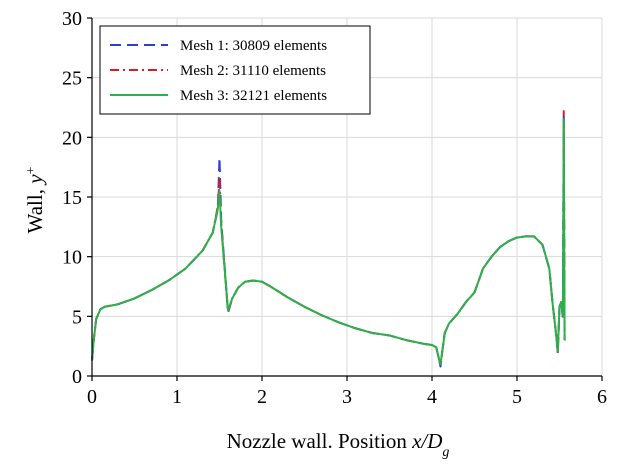 This screenshot has height=464, width=618. I want to click on y-tick-label: 0, so click(77, 377).